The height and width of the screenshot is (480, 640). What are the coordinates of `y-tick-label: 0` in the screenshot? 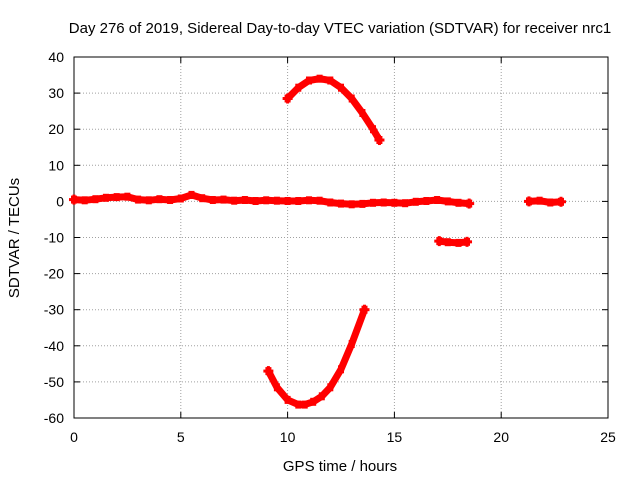 It's located at (60, 201).